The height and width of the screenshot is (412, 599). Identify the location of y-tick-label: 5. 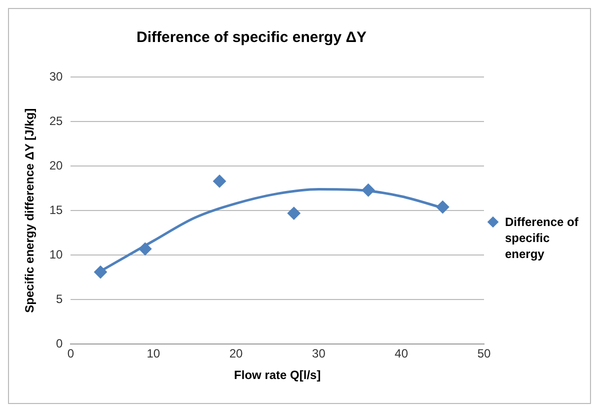
(60, 299).